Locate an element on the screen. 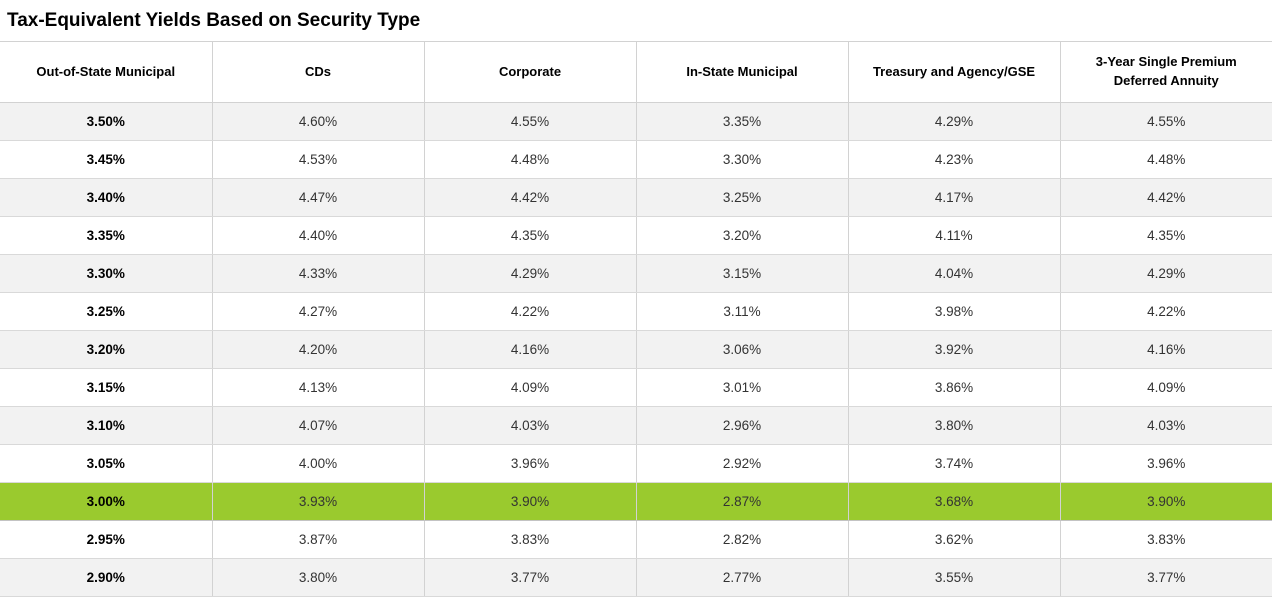  table-row: 2.95% 3.87% 3.83% 2.82% 3.62% 3.83% is located at coordinates (636, 539).